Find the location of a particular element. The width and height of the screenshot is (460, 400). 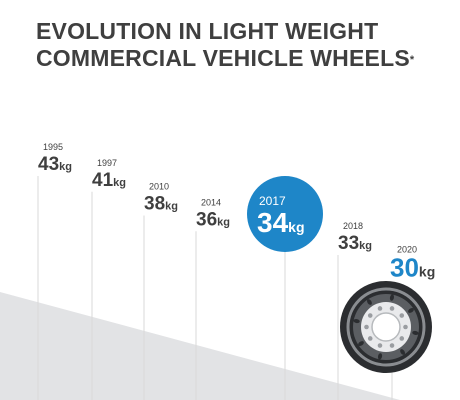

unit-label-1997: kg is located at coordinates (119, 183).